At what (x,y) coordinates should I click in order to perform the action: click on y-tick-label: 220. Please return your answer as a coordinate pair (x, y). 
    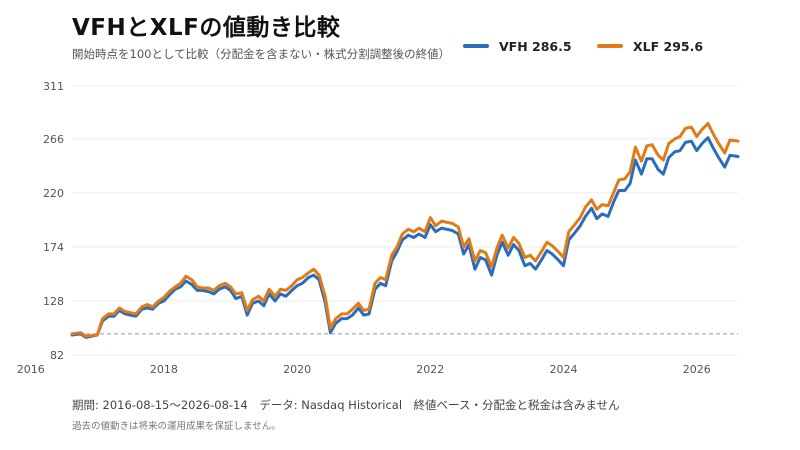
    Looking at the image, I should click on (53, 193).